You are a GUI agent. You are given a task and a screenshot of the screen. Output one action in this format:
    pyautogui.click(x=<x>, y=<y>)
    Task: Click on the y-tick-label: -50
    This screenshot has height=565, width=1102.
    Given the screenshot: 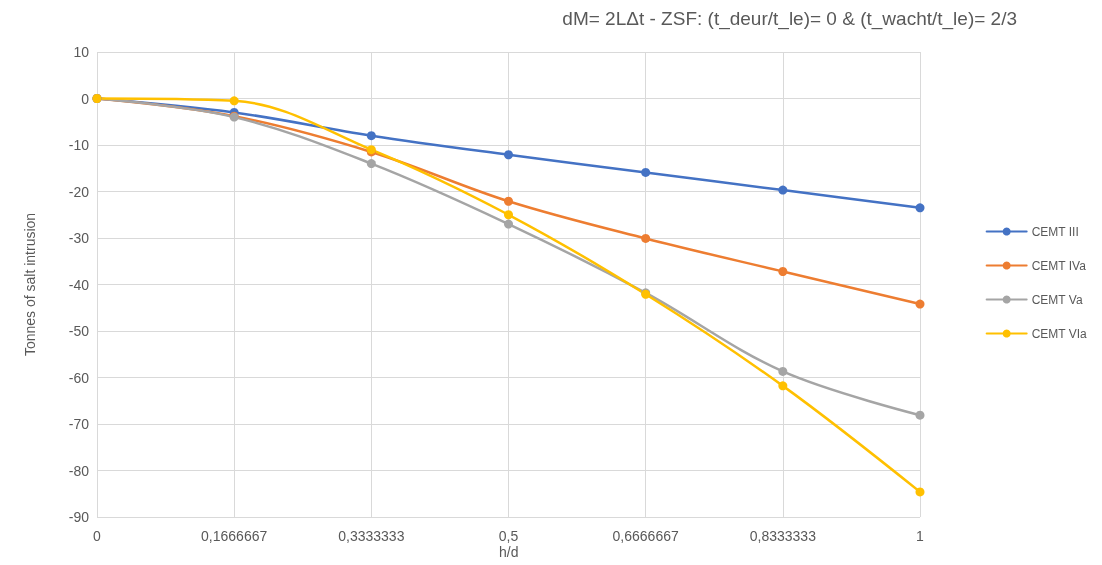 What is the action you would take?
    pyautogui.click(x=79, y=331)
    